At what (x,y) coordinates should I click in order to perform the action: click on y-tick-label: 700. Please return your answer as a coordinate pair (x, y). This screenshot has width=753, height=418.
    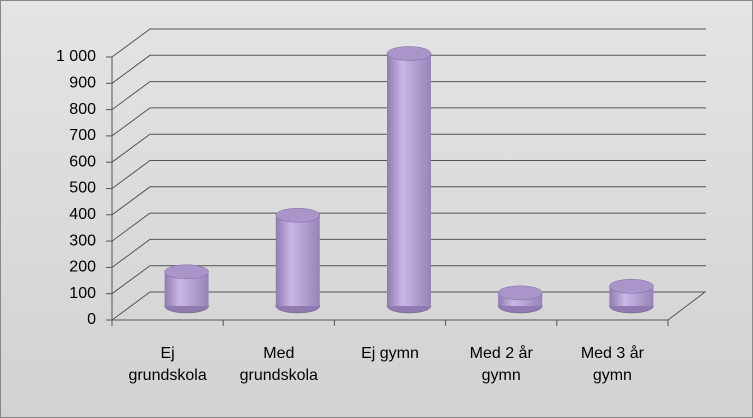
    Looking at the image, I should click on (82, 135).